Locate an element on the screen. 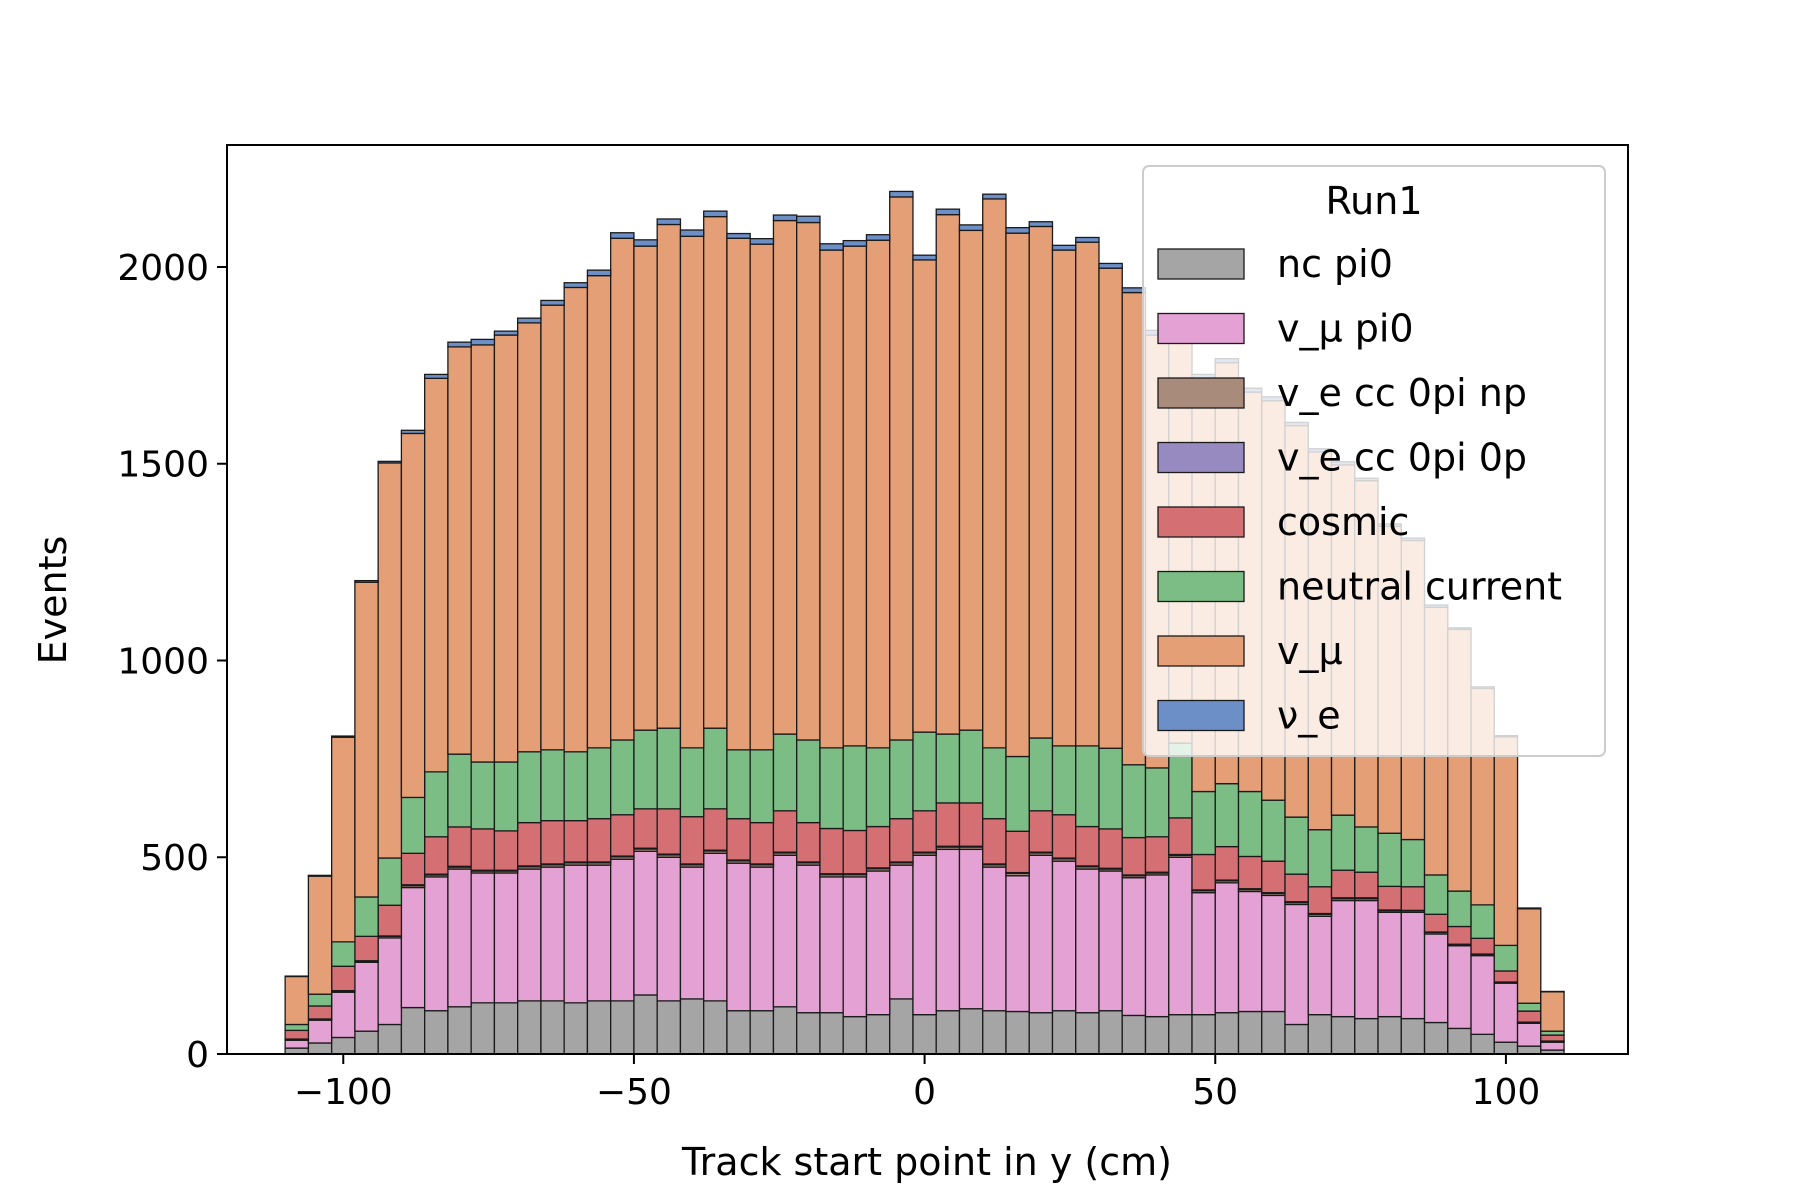 Image resolution: width=1800 pixels, height=1200 pixels. legend-label: v_e cc 0pi 0p is located at coordinates (1402, 458).